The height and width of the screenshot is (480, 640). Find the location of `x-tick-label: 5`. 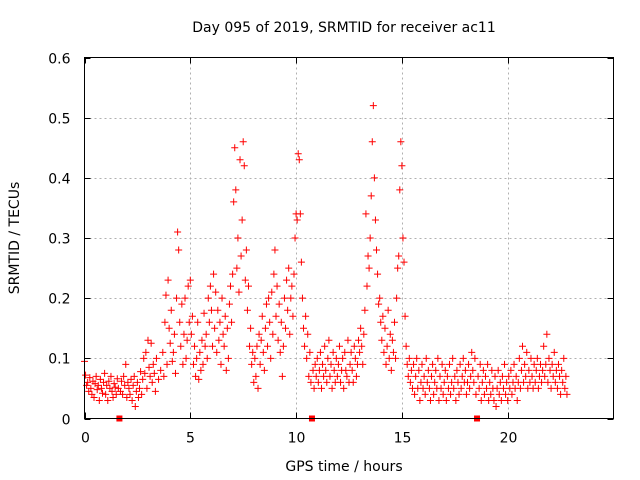

x-tick-label: 5 is located at coordinates (190, 439).